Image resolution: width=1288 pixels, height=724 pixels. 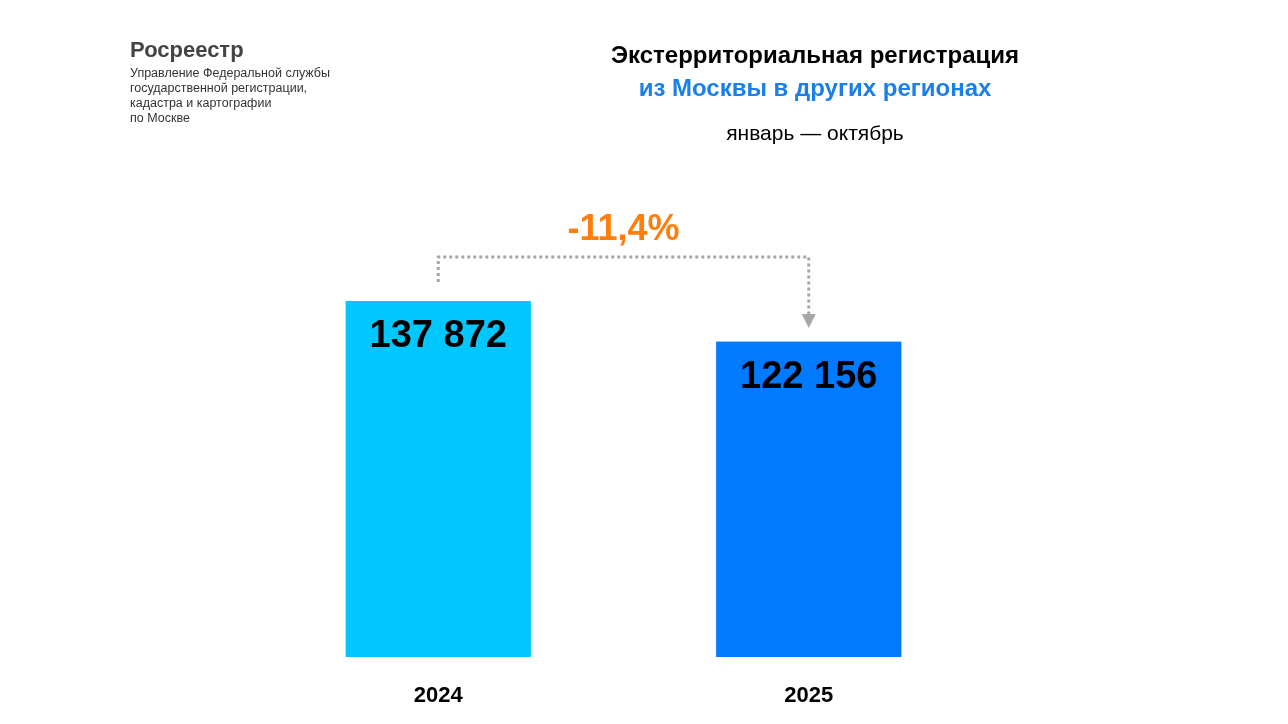 I want to click on chart-subtitle: январь — октябрь, so click(x=815, y=132).